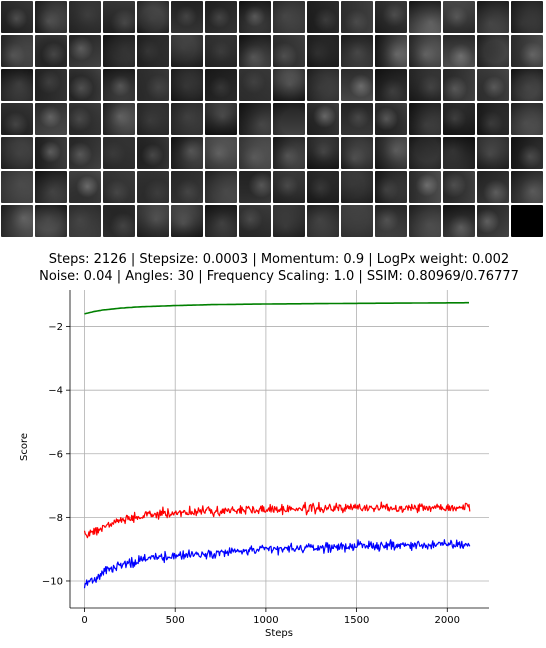  What do you see at coordinates (84, 620) in the screenshot?
I see `x-tick-label: 0` at bounding box center [84, 620].